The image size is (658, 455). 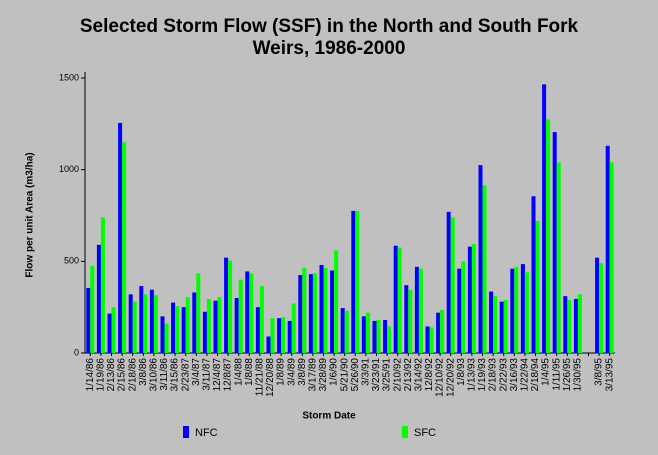 What do you see at coordinates (69, 169) in the screenshot?
I see `y-tick-label: 1000` at bounding box center [69, 169].